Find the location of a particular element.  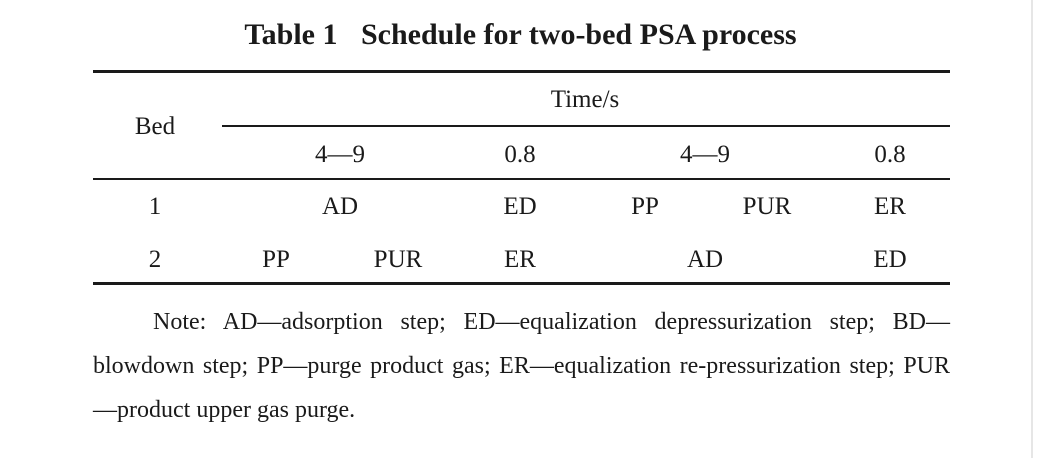

bottom-rule is located at coordinates (521, 283).